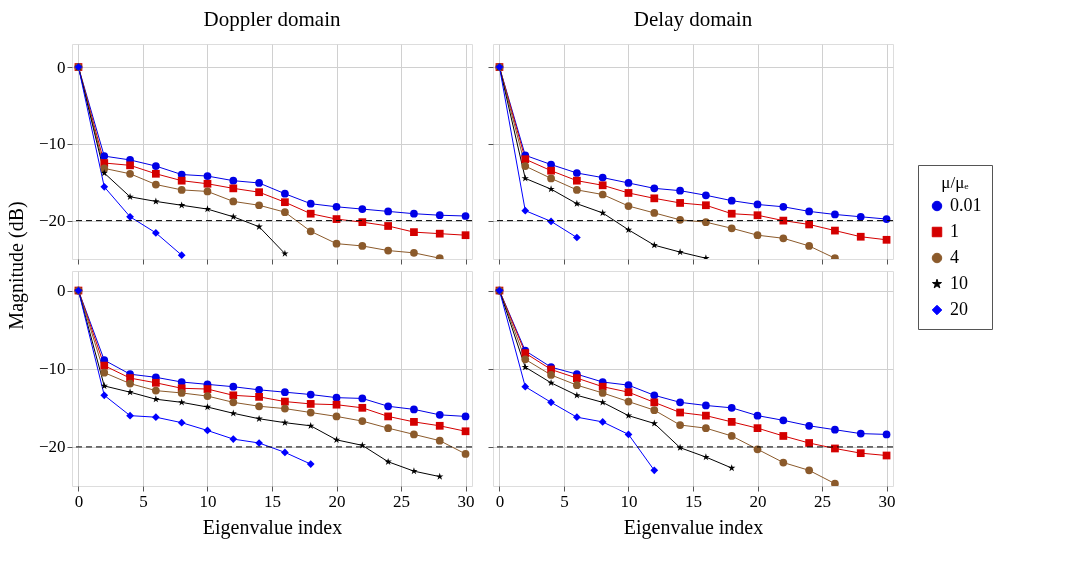 Image resolution: width=1078 pixels, height=575 pixels. I want to click on legend-label: 1, so click(954, 231).